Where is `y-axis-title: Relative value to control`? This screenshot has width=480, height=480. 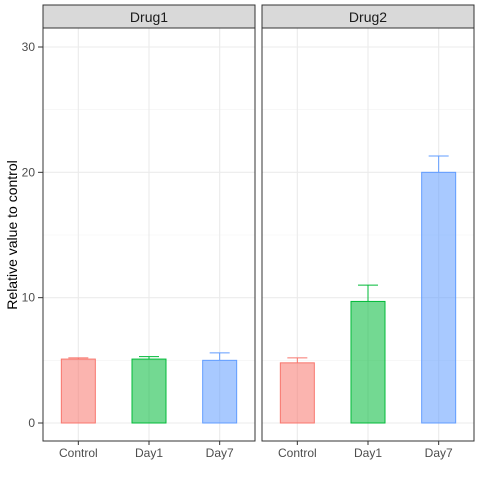
y-axis-title: Relative value to control is located at coordinates (12, 234).